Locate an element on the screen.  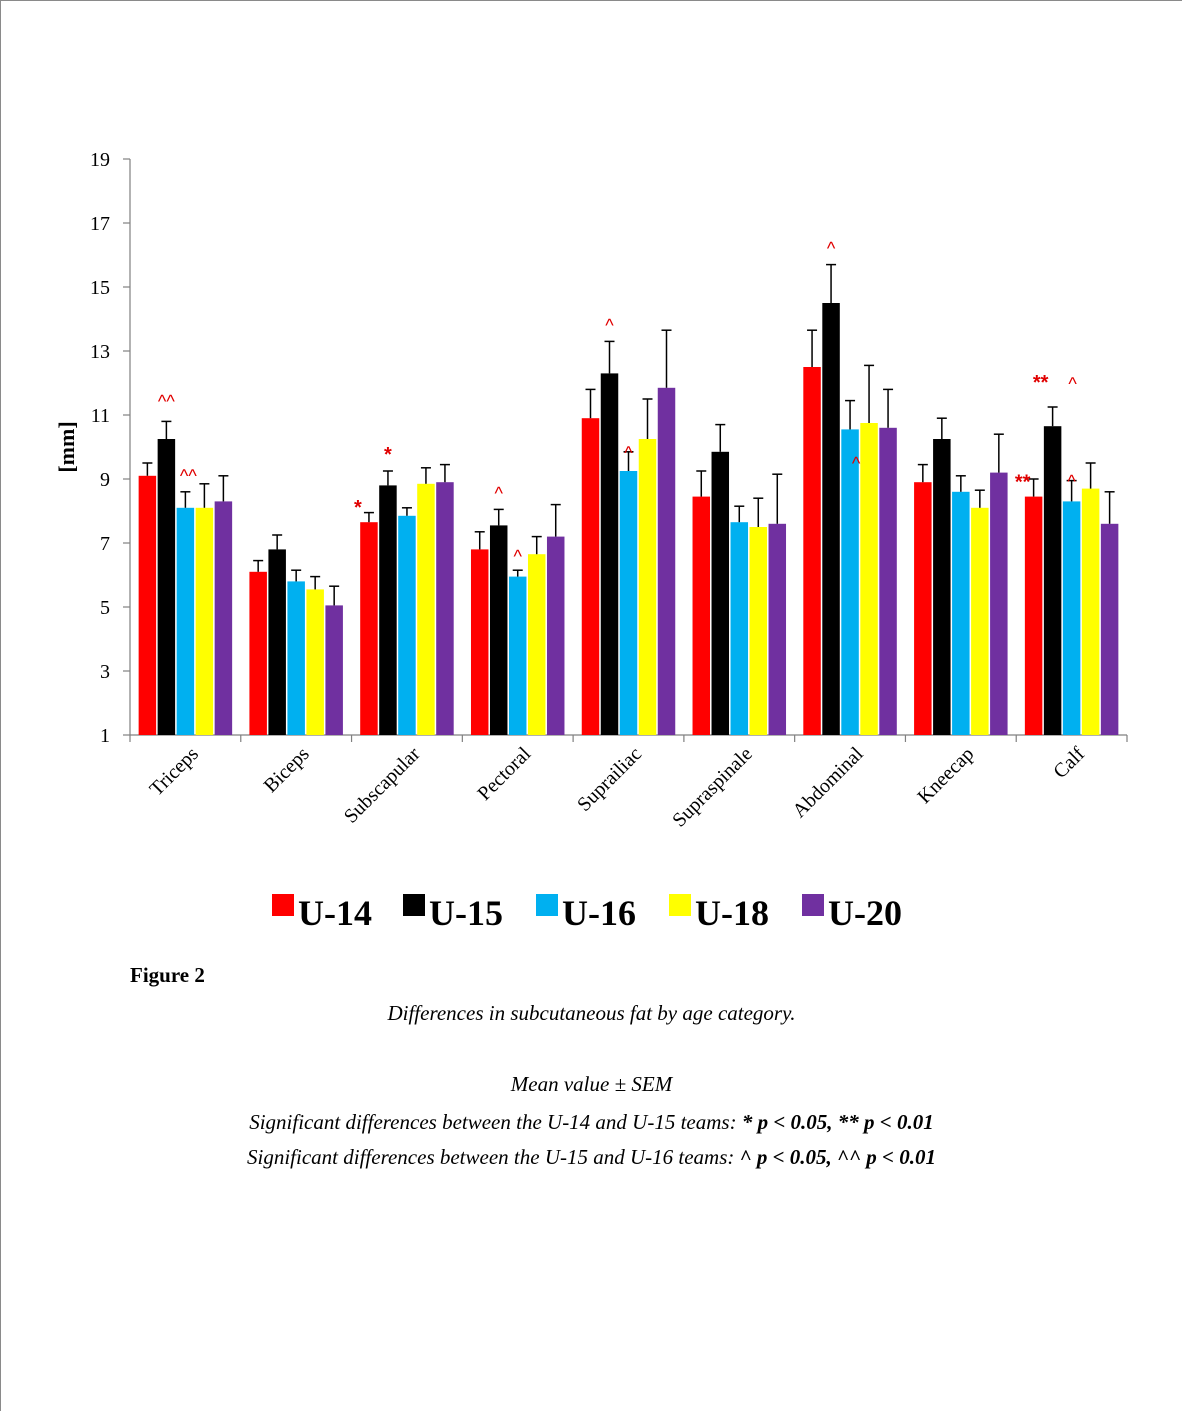
x-tick-label: Kneecap is located at coordinates (945, 775).